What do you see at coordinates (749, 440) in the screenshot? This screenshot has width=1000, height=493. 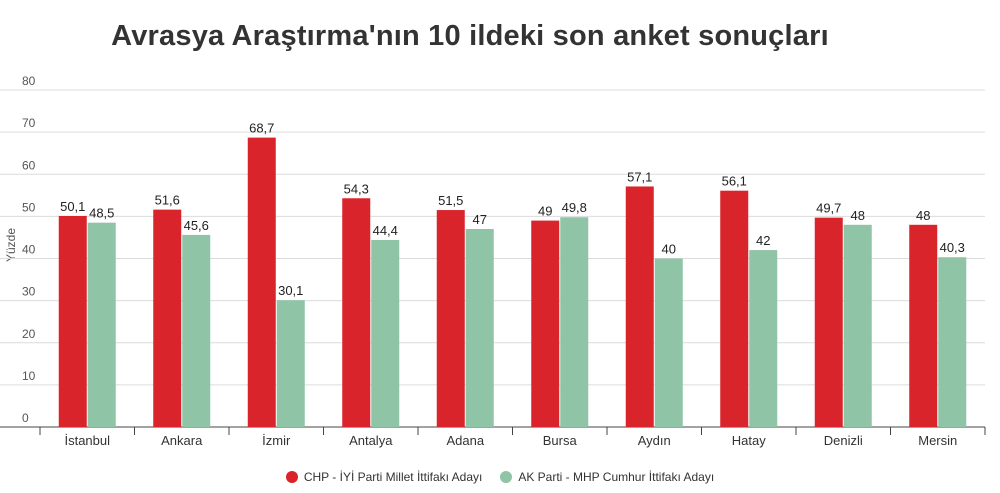 I see `x-tick-label: Hatay` at bounding box center [749, 440].